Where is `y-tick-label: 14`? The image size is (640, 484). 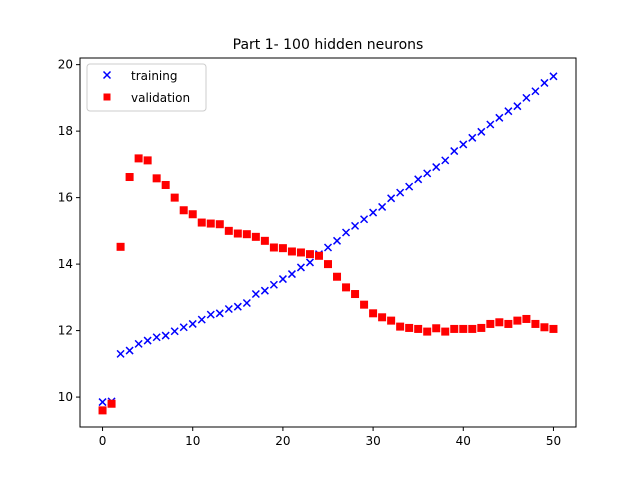
y-tick-label: 14 is located at coordinates (65, 264).